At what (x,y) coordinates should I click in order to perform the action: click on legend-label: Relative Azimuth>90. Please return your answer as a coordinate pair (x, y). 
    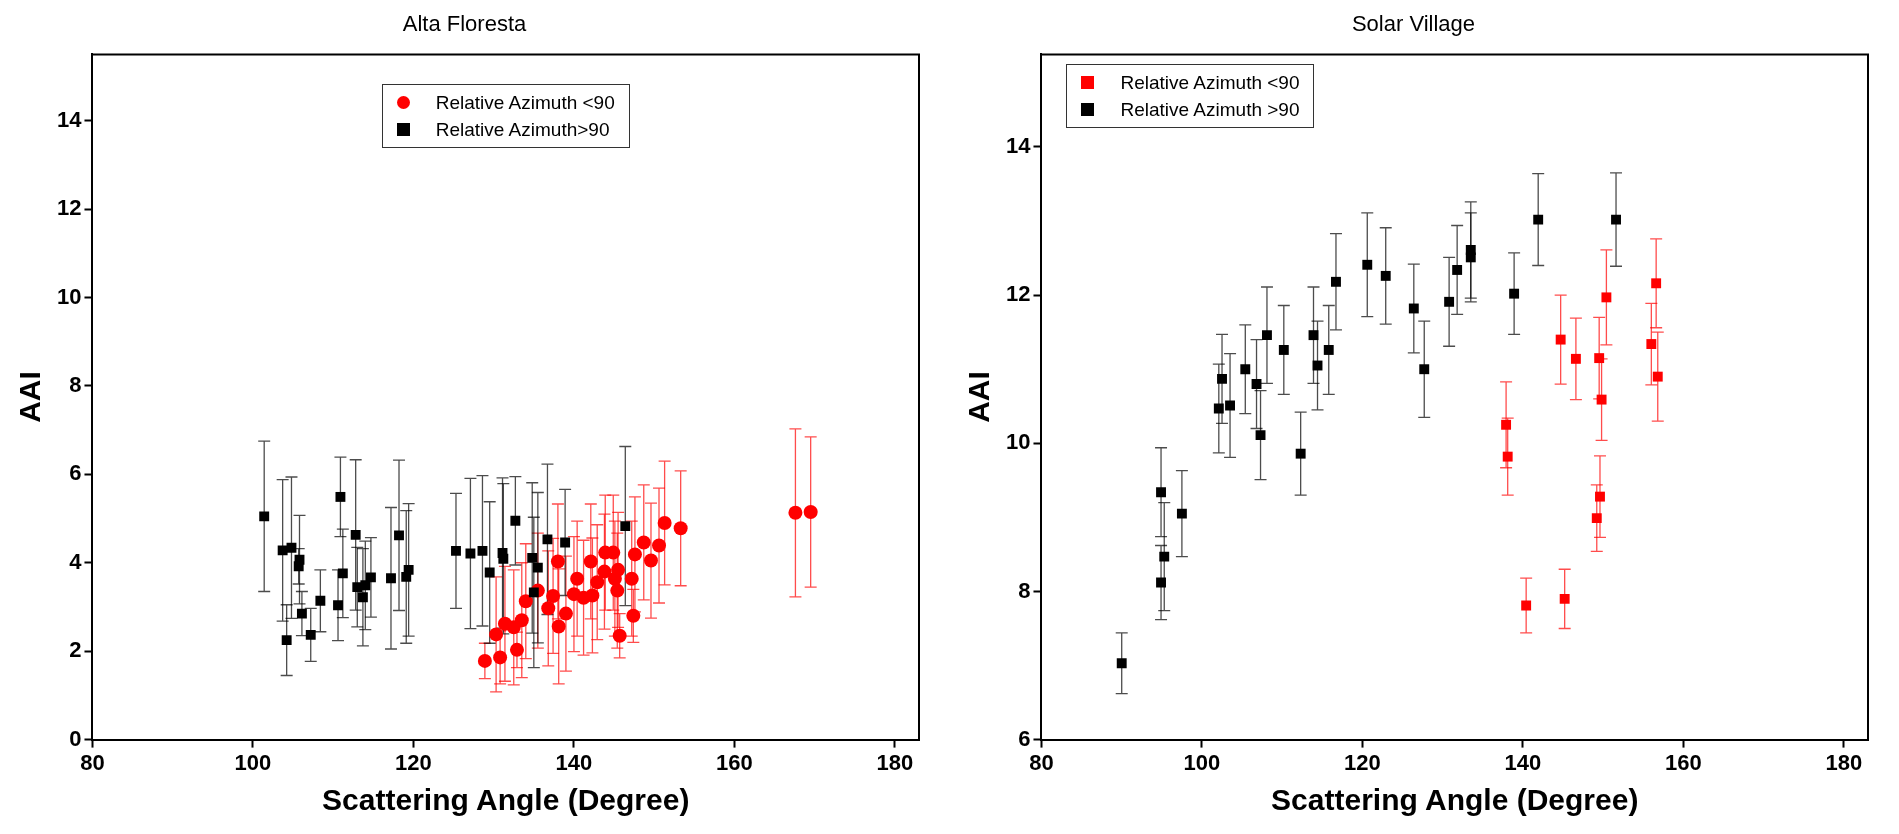
    Looking at the image, I should click on (522, 130).